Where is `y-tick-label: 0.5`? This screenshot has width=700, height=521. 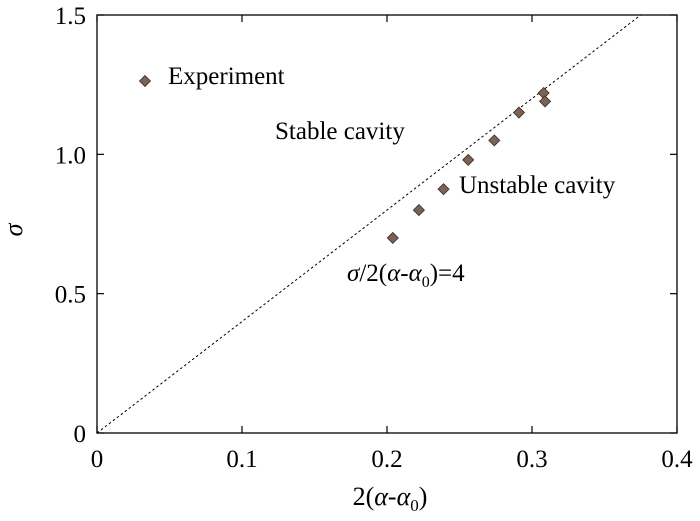
y-tick-label: 0.5 is located at coordinates (70, 295).